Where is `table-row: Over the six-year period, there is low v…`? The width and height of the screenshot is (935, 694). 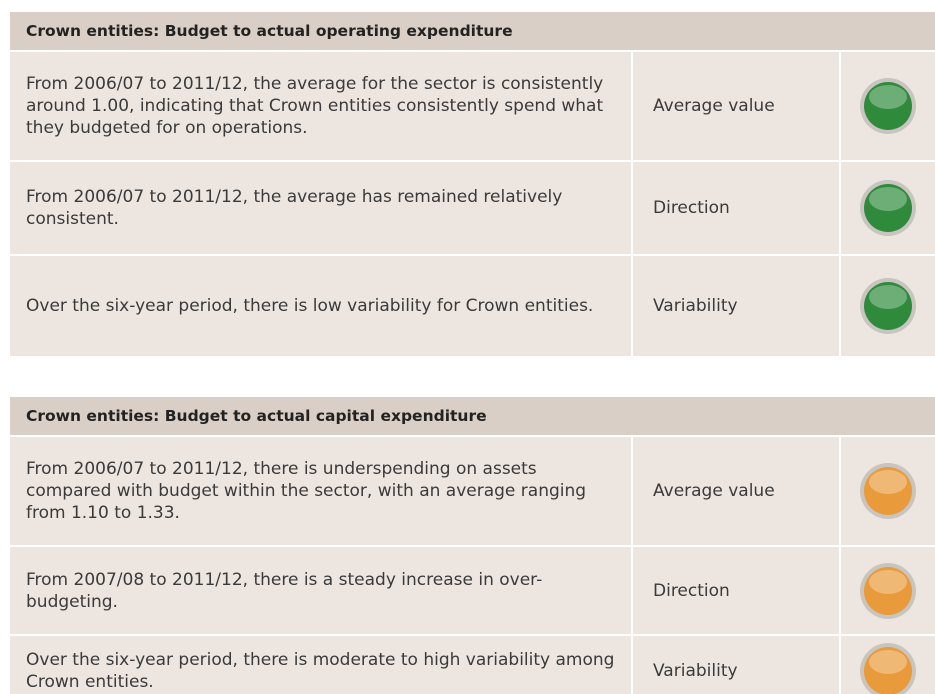 table-row: Over the six-year period, there is low v… is located at coordinates (472, 307).